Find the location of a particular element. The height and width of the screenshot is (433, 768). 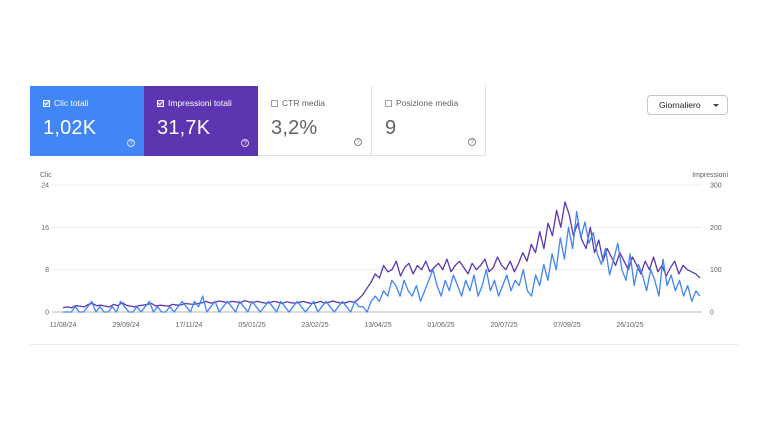

metric-label: Impressioni totali is located at coordinates (200, 103).